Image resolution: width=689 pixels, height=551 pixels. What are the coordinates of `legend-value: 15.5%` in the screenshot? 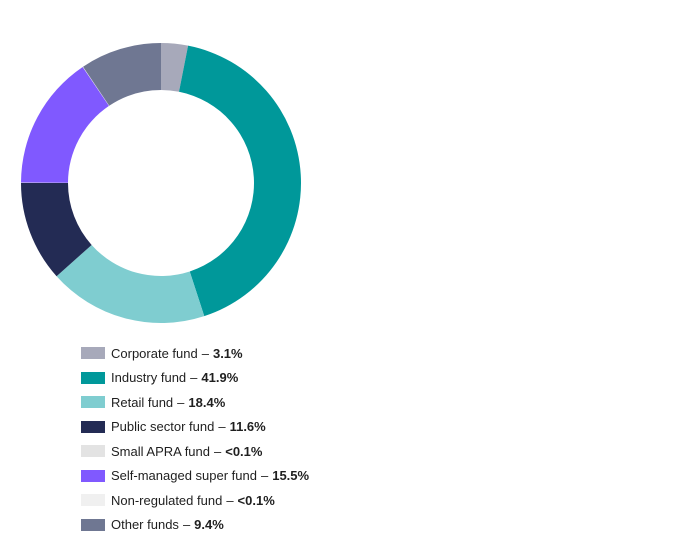 It's located at (291, 476).